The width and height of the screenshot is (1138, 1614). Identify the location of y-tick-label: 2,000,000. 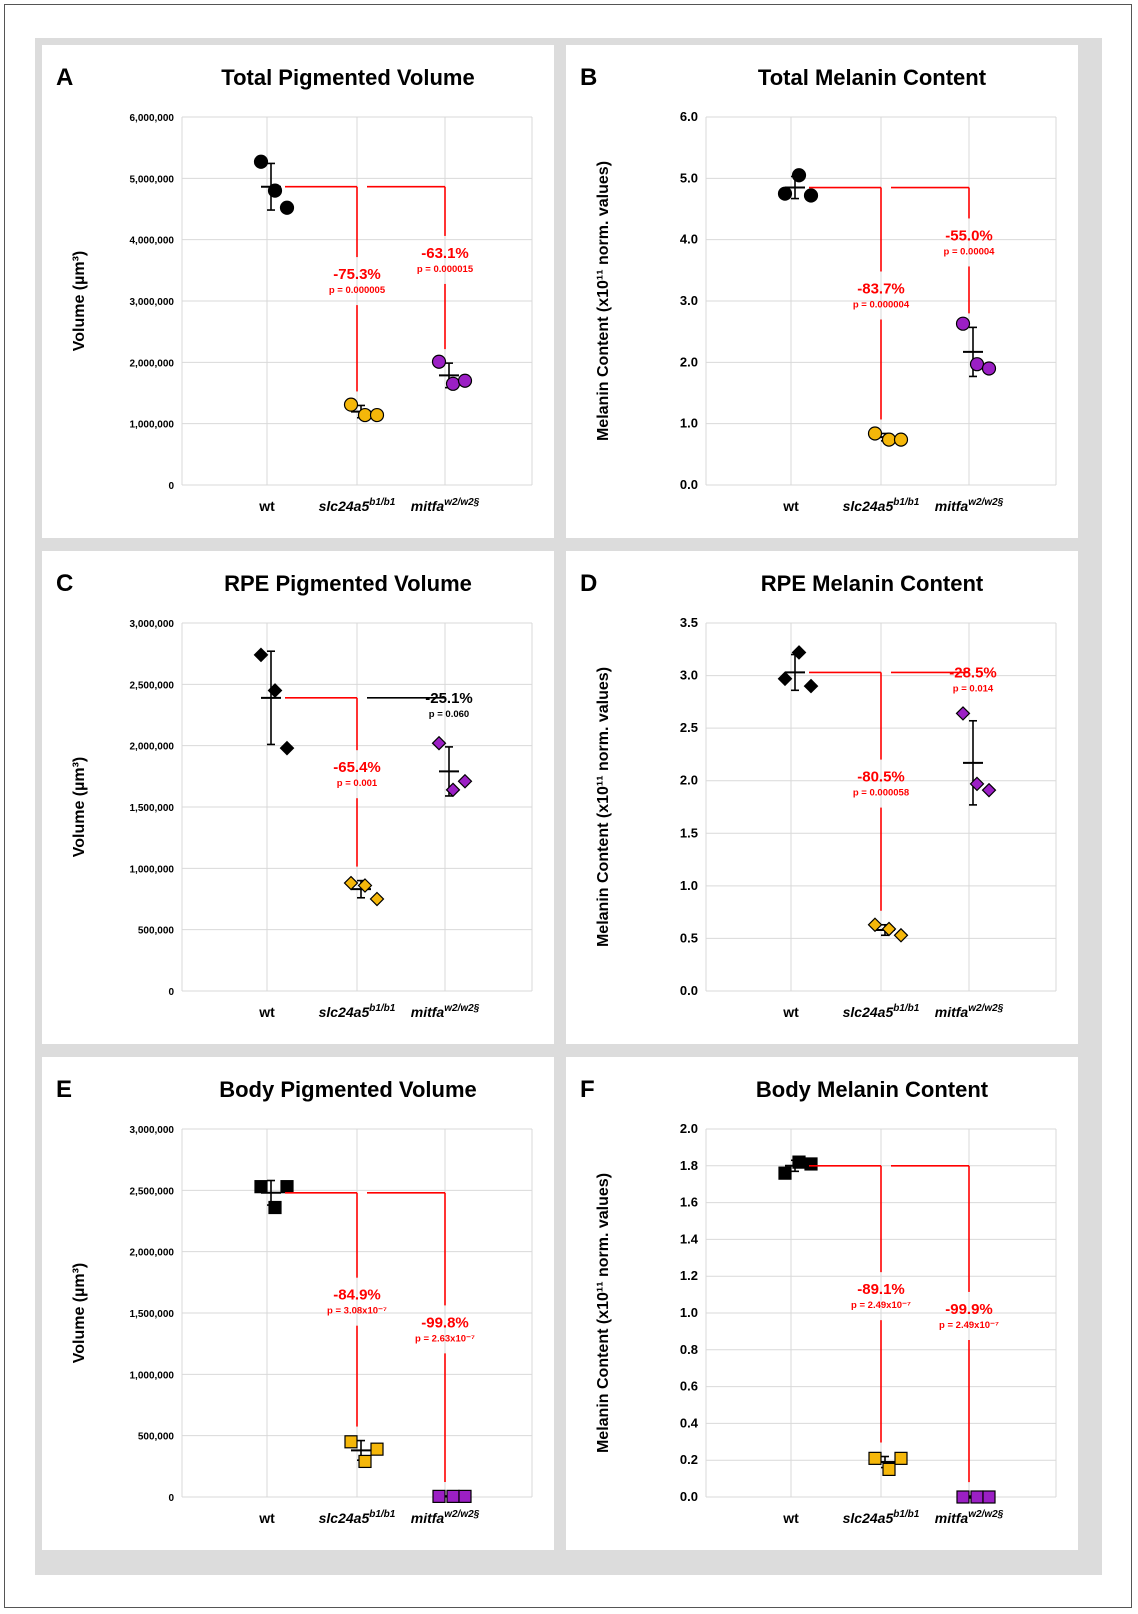
(152, 363).